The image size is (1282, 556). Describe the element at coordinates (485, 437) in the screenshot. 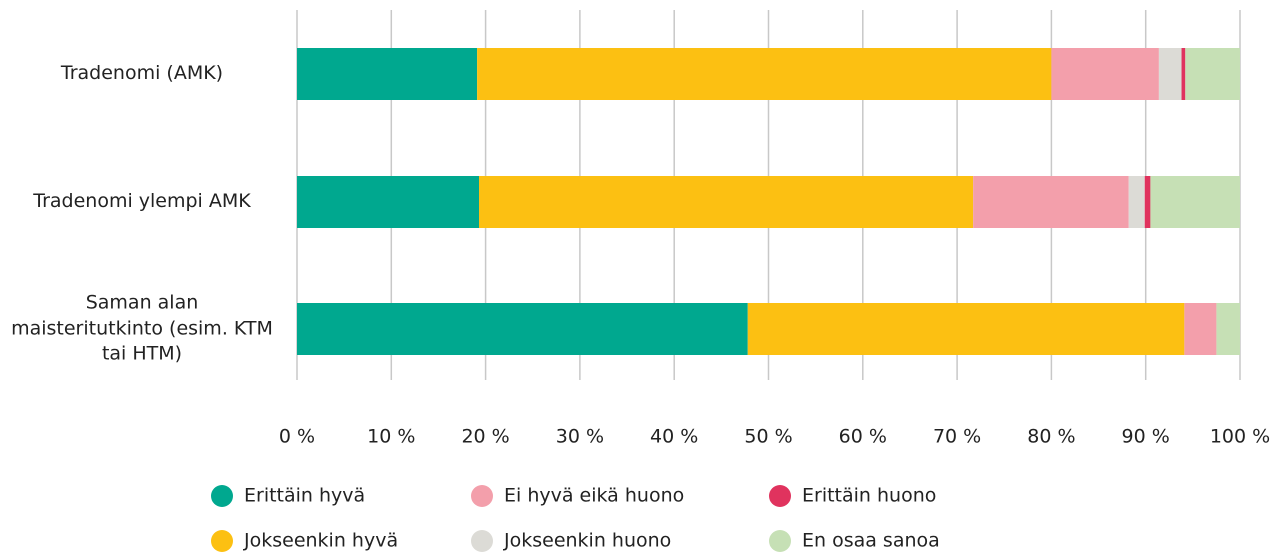

I see `x-tick-label: 20 %` at that location.